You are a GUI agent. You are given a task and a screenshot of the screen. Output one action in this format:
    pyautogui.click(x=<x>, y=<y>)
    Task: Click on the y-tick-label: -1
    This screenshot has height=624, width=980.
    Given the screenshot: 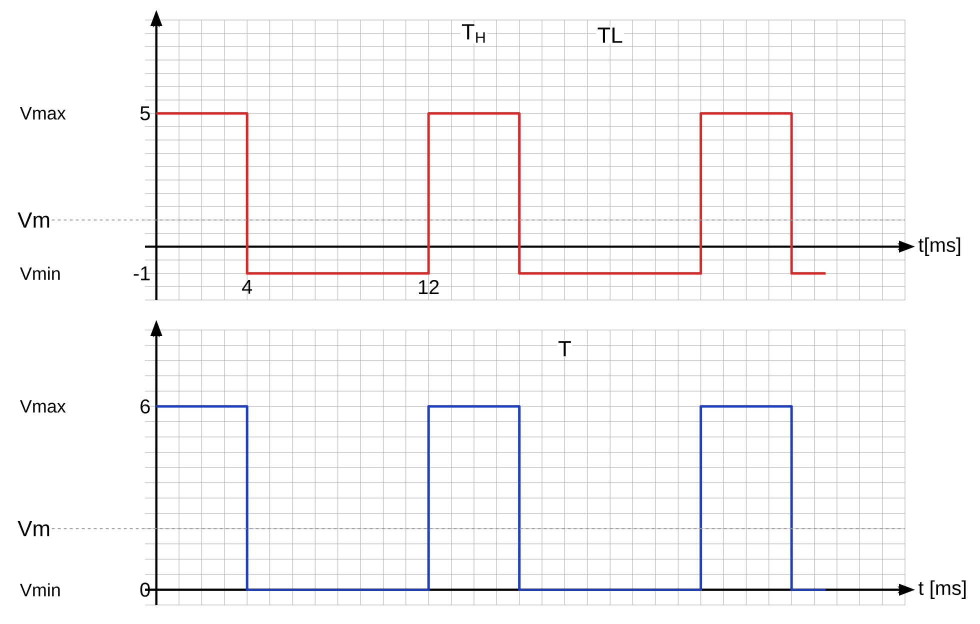 What is the action you would take?
    pyautogui.click(x=142, y=273)
    